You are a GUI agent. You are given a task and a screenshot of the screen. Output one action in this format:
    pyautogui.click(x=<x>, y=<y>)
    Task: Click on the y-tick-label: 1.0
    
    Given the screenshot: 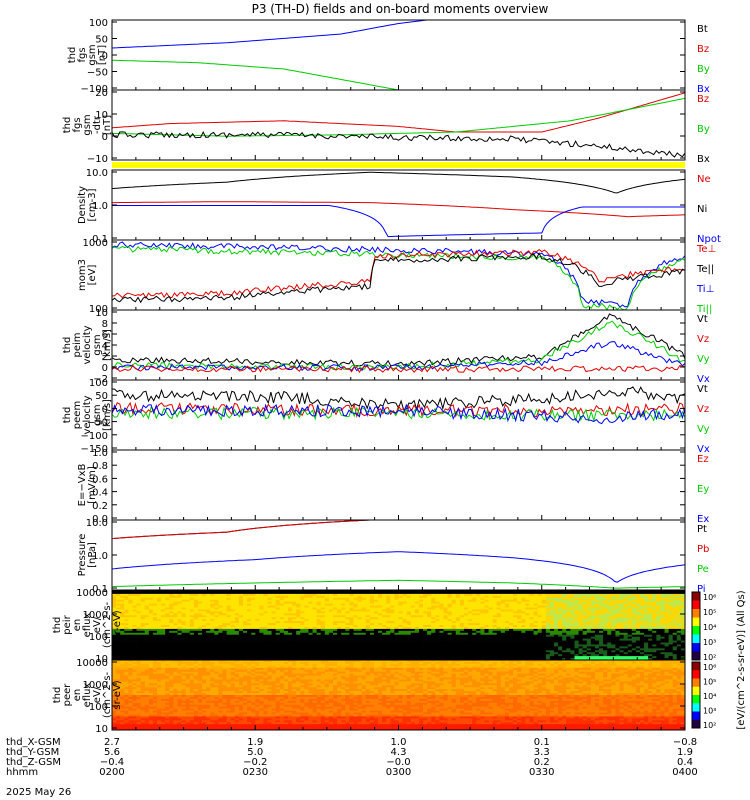 What is the action you would take?
    pyautogui.click(x=100, y=453)
    